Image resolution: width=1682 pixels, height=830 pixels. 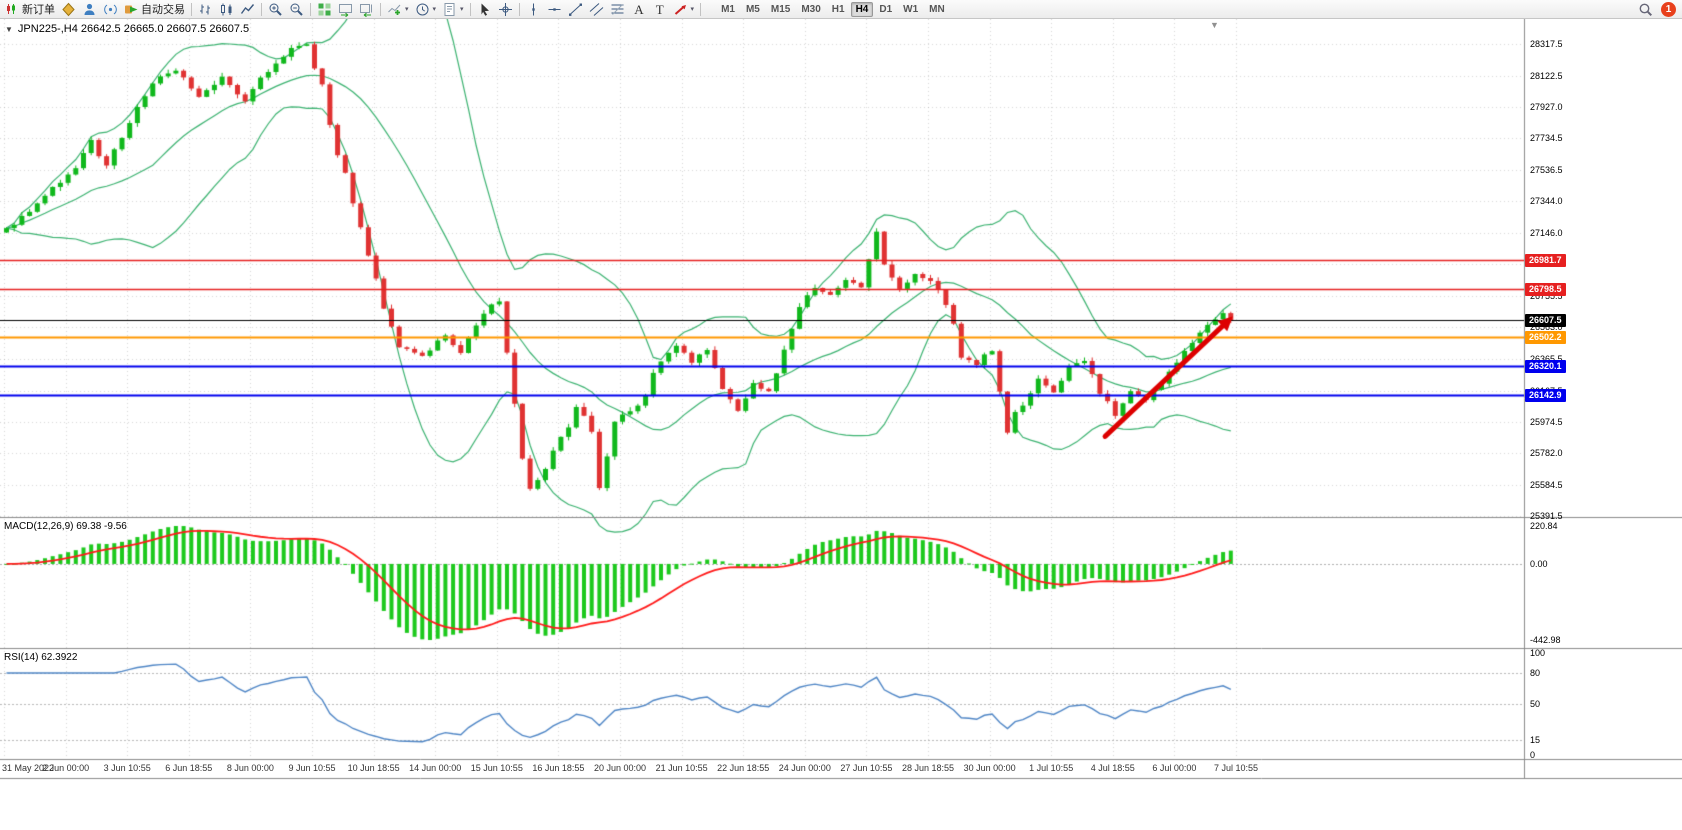 I want to click on fibonacci-button, so click(x=617, y=9).